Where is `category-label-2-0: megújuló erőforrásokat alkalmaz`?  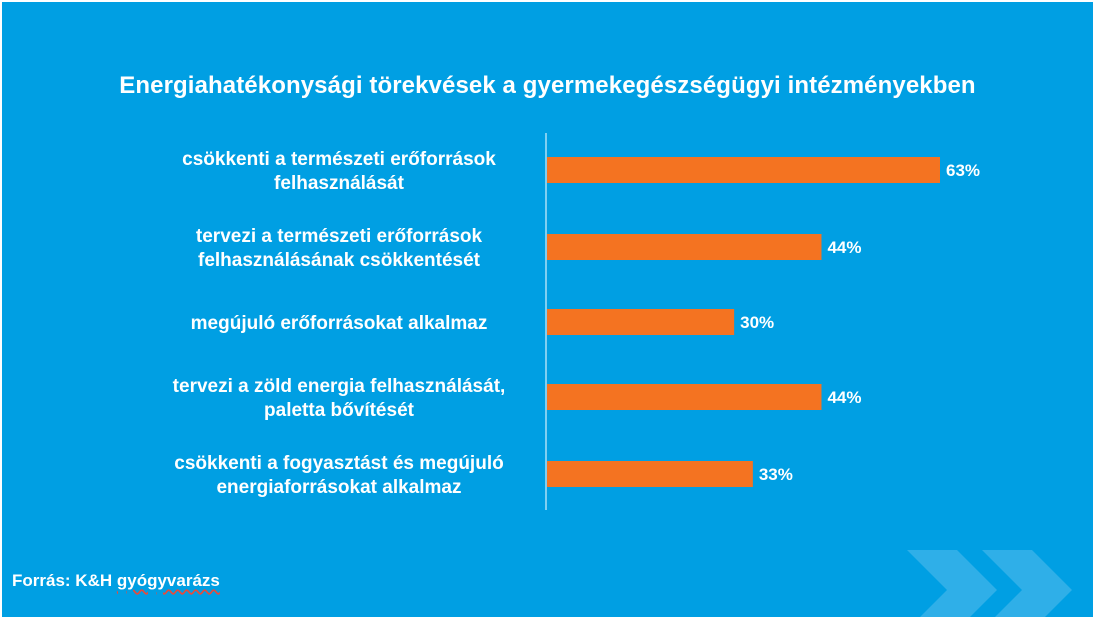
category-label-2-0: megújuló erőforrásokat alkalmaz is located at coordinates (339, 323).